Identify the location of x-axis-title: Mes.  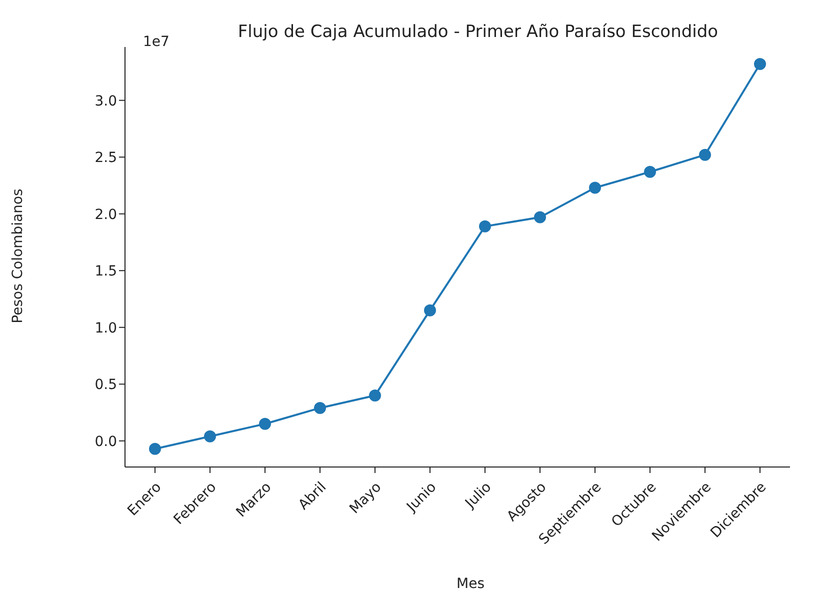
(471, 584).